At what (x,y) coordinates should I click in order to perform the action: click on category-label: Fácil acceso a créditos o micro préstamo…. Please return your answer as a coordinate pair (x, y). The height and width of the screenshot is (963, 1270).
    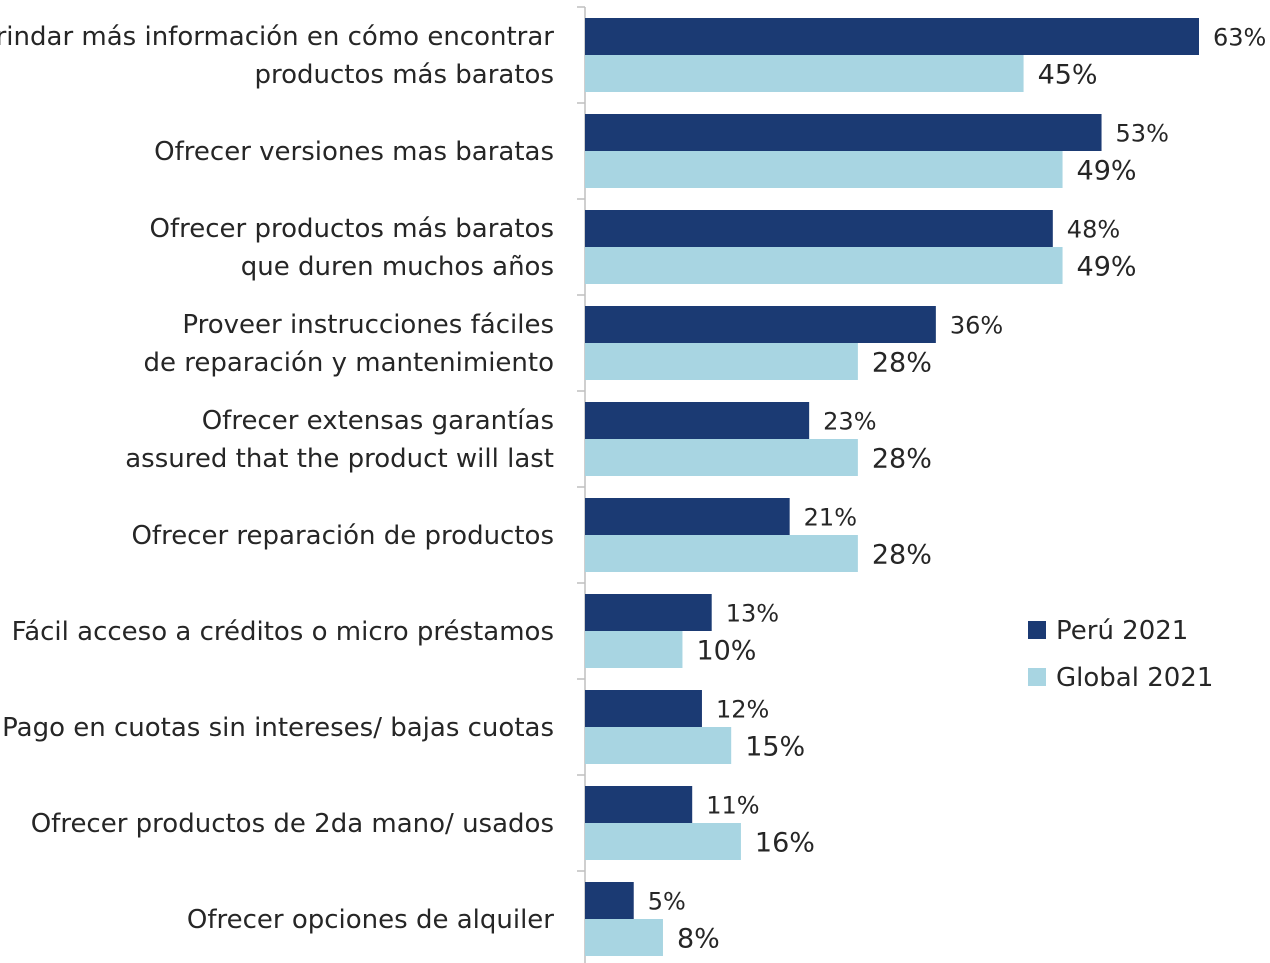
    Looking at the image, I should click on (283, 632).